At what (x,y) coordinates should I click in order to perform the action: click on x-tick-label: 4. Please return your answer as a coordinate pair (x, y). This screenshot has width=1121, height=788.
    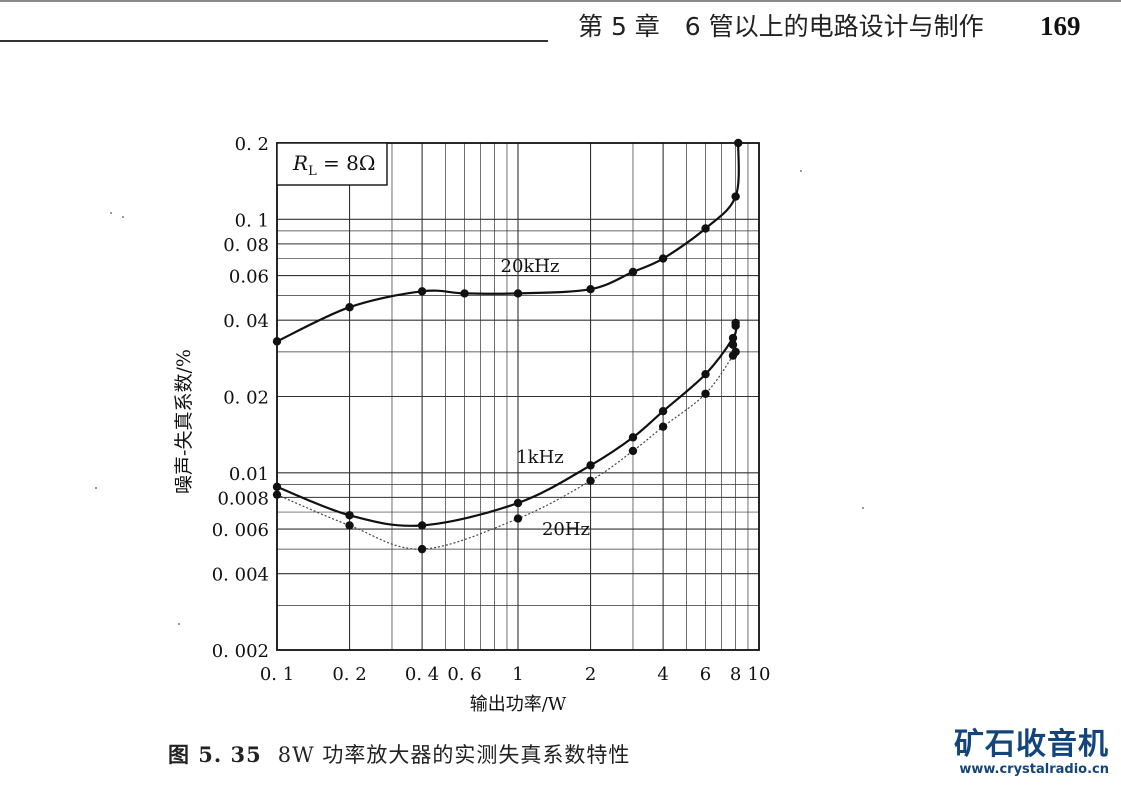
    Looking at the image, I should click on (662, 674).